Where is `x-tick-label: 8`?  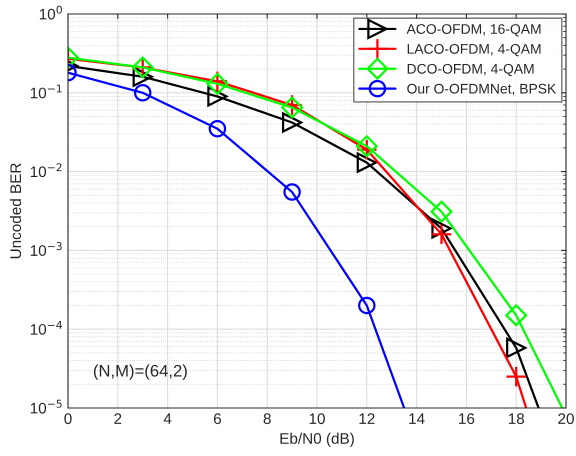
x-tick-label: 8 is located at coordinates (267, 418).